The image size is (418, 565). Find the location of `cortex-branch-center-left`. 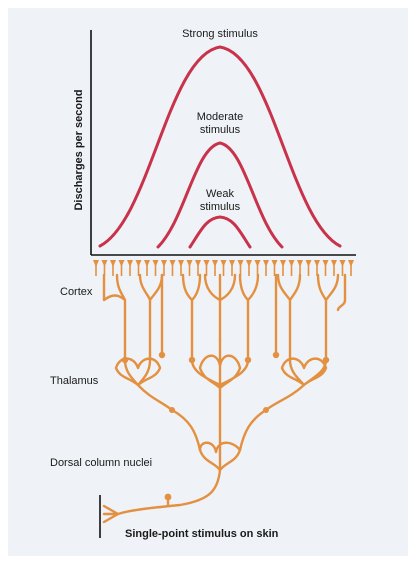

cortex-branch-center-left is located at coordinates (191, 317).